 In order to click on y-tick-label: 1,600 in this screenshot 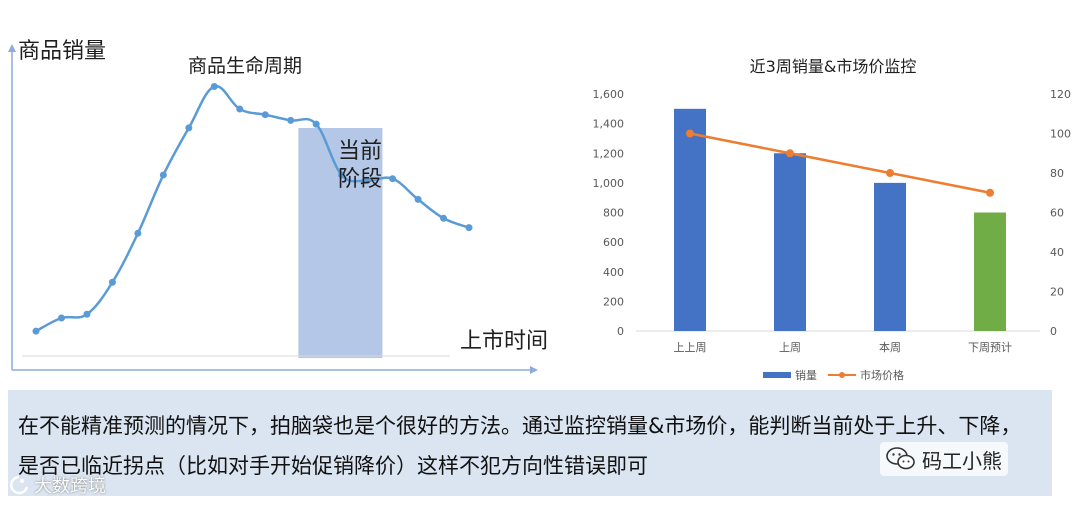, I will do `click(609, 94)`.